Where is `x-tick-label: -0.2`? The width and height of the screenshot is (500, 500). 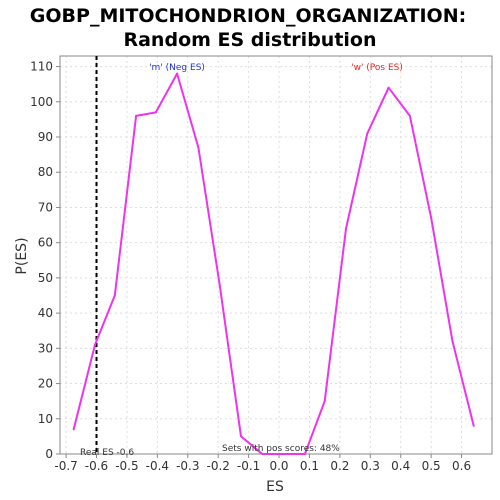 x-tick-label: -0.2 is located at coordinates (217, 466).